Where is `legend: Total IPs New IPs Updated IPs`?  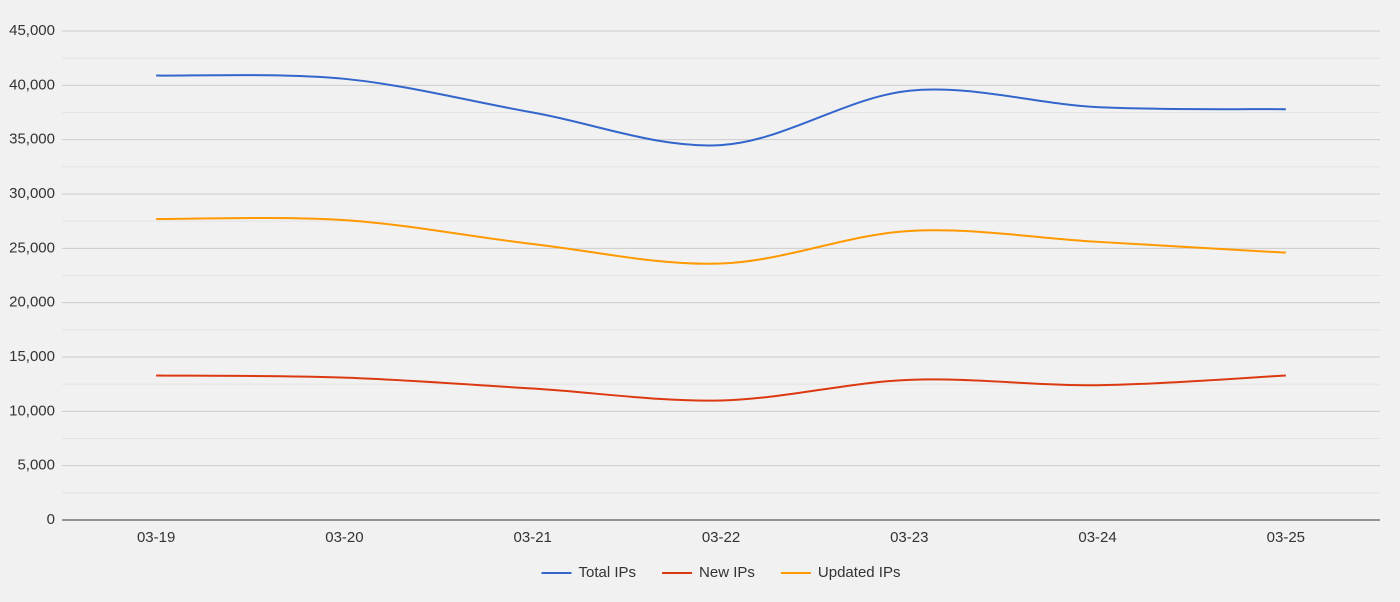
legend: Total IPs New IPs Updated IPs is located at coordinates (721, 572).